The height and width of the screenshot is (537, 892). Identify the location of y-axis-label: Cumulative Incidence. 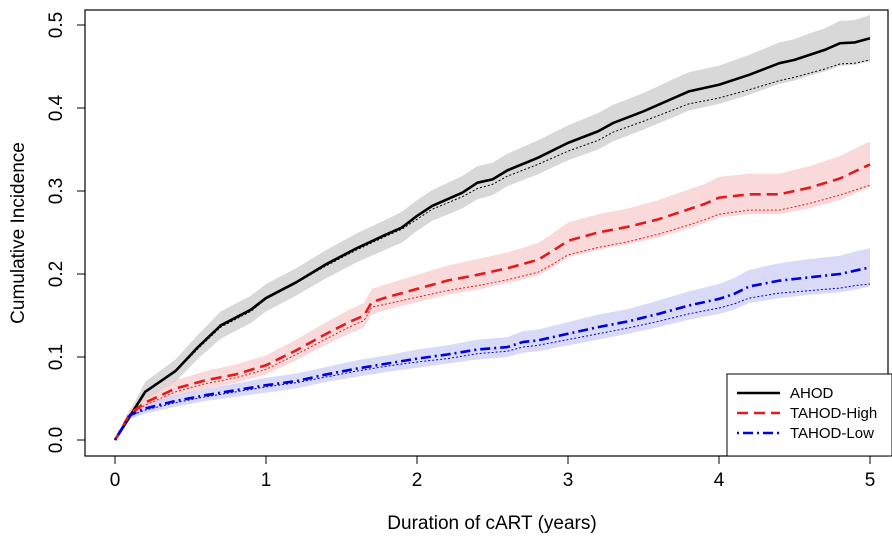
(18, 233).